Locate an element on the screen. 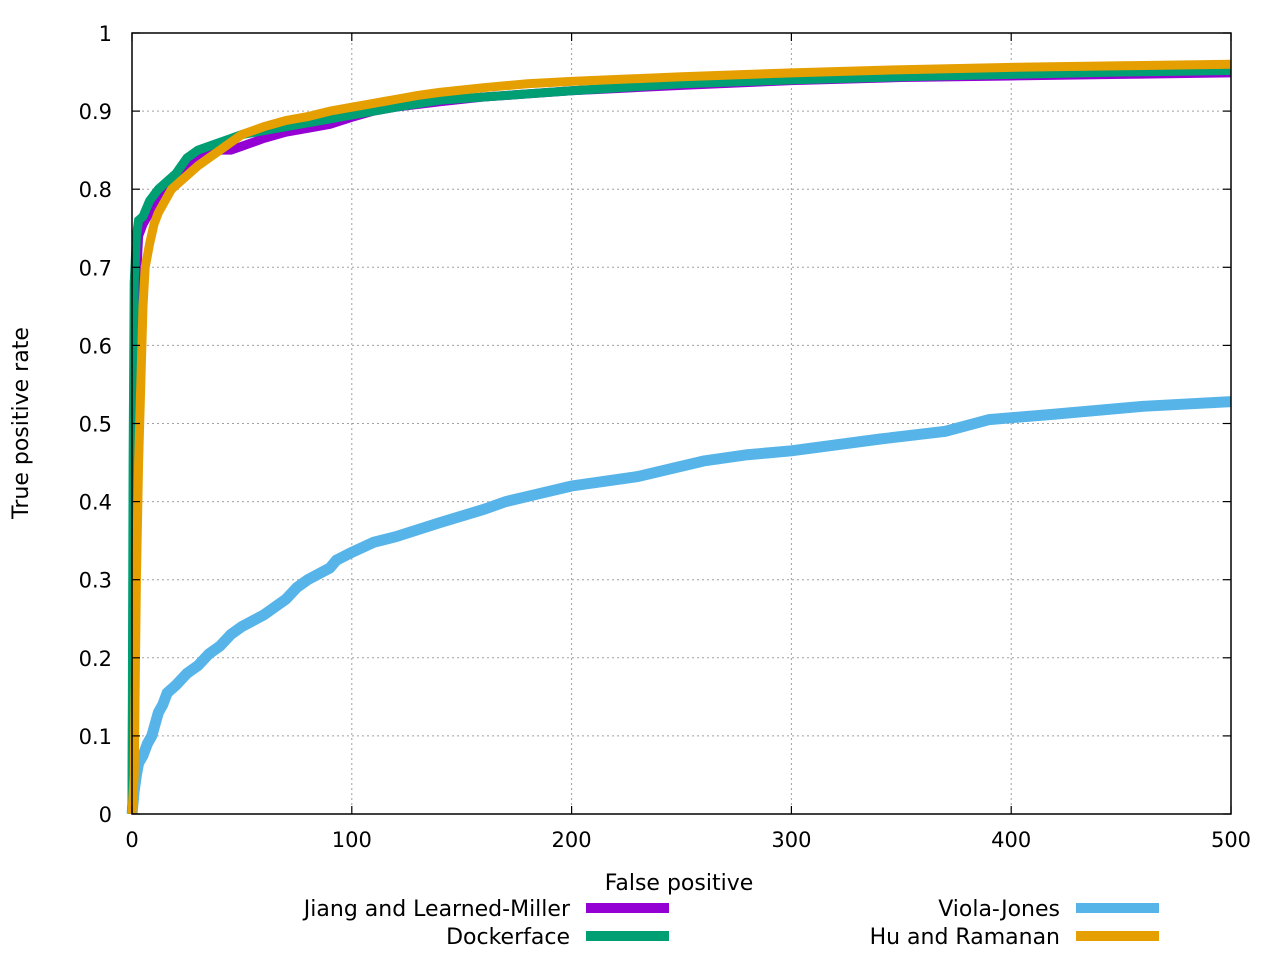 This screenshot has width=1280, height=960. legend-label: Viola-Jones is located at coordinates (999, 909).